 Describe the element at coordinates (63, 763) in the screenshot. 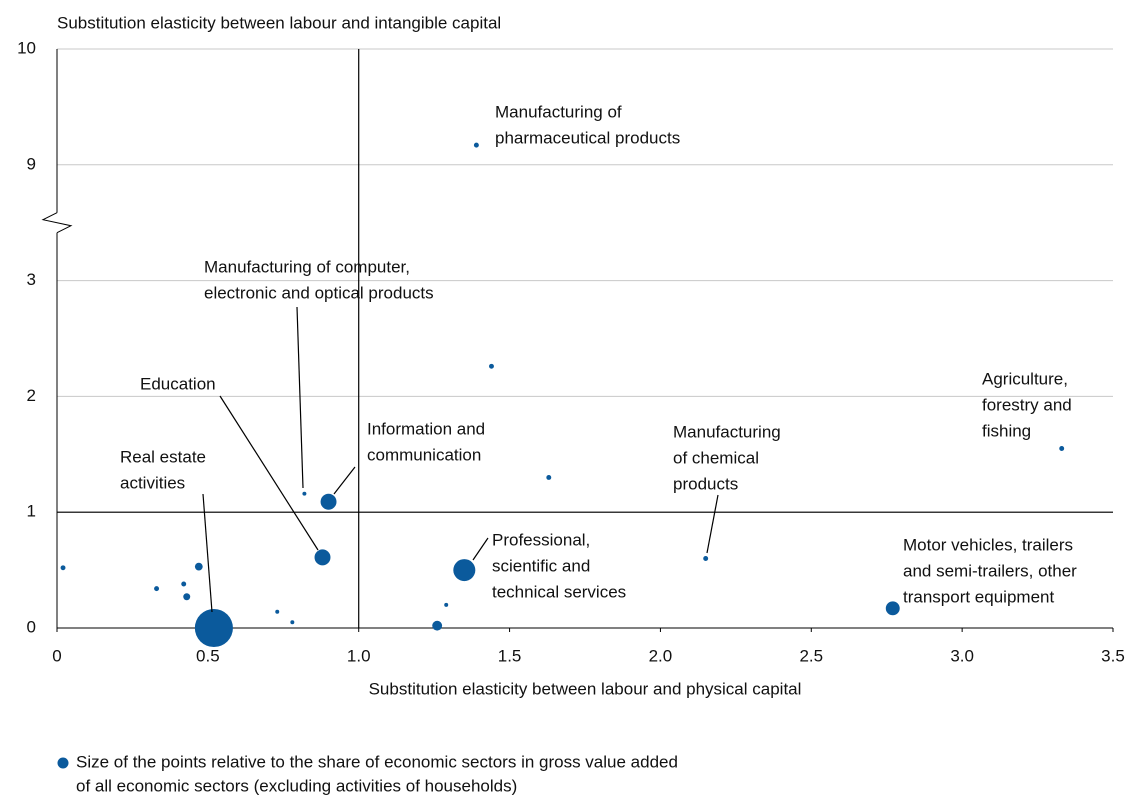

I see `legend-marker` at that location.